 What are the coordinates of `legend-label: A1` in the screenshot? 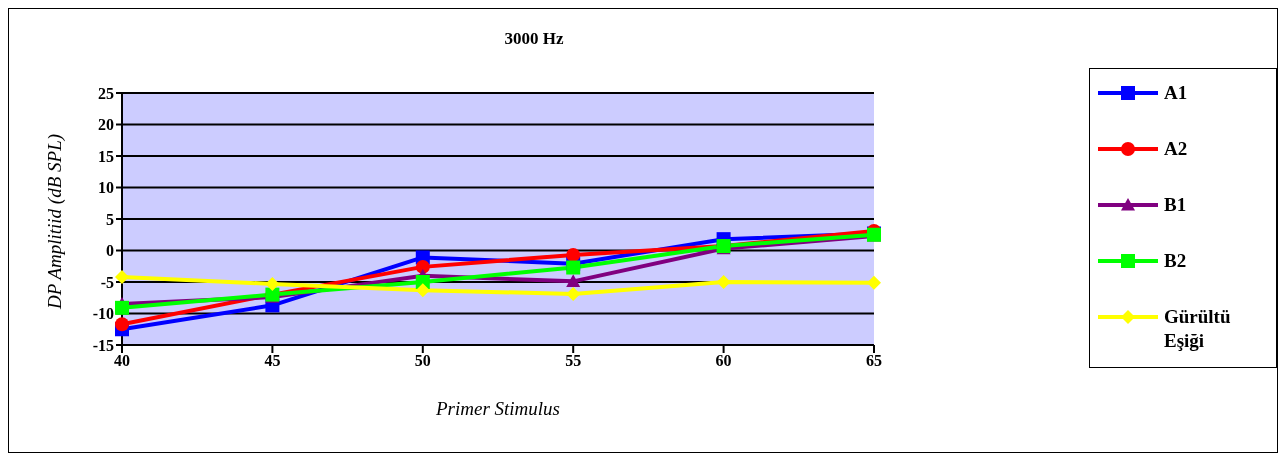 It's located at (1176, 93).